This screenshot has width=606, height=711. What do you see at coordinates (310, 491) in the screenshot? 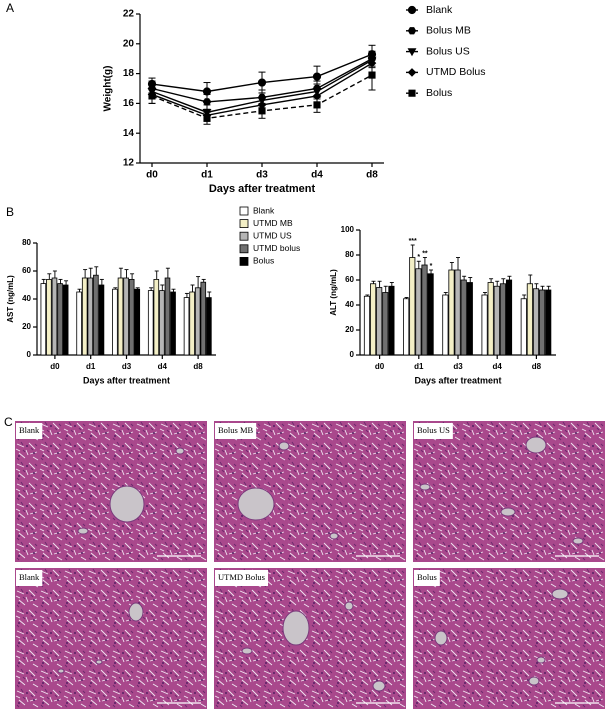
I see `micrograph: Bolus MB` at bounding box center [310, 491].